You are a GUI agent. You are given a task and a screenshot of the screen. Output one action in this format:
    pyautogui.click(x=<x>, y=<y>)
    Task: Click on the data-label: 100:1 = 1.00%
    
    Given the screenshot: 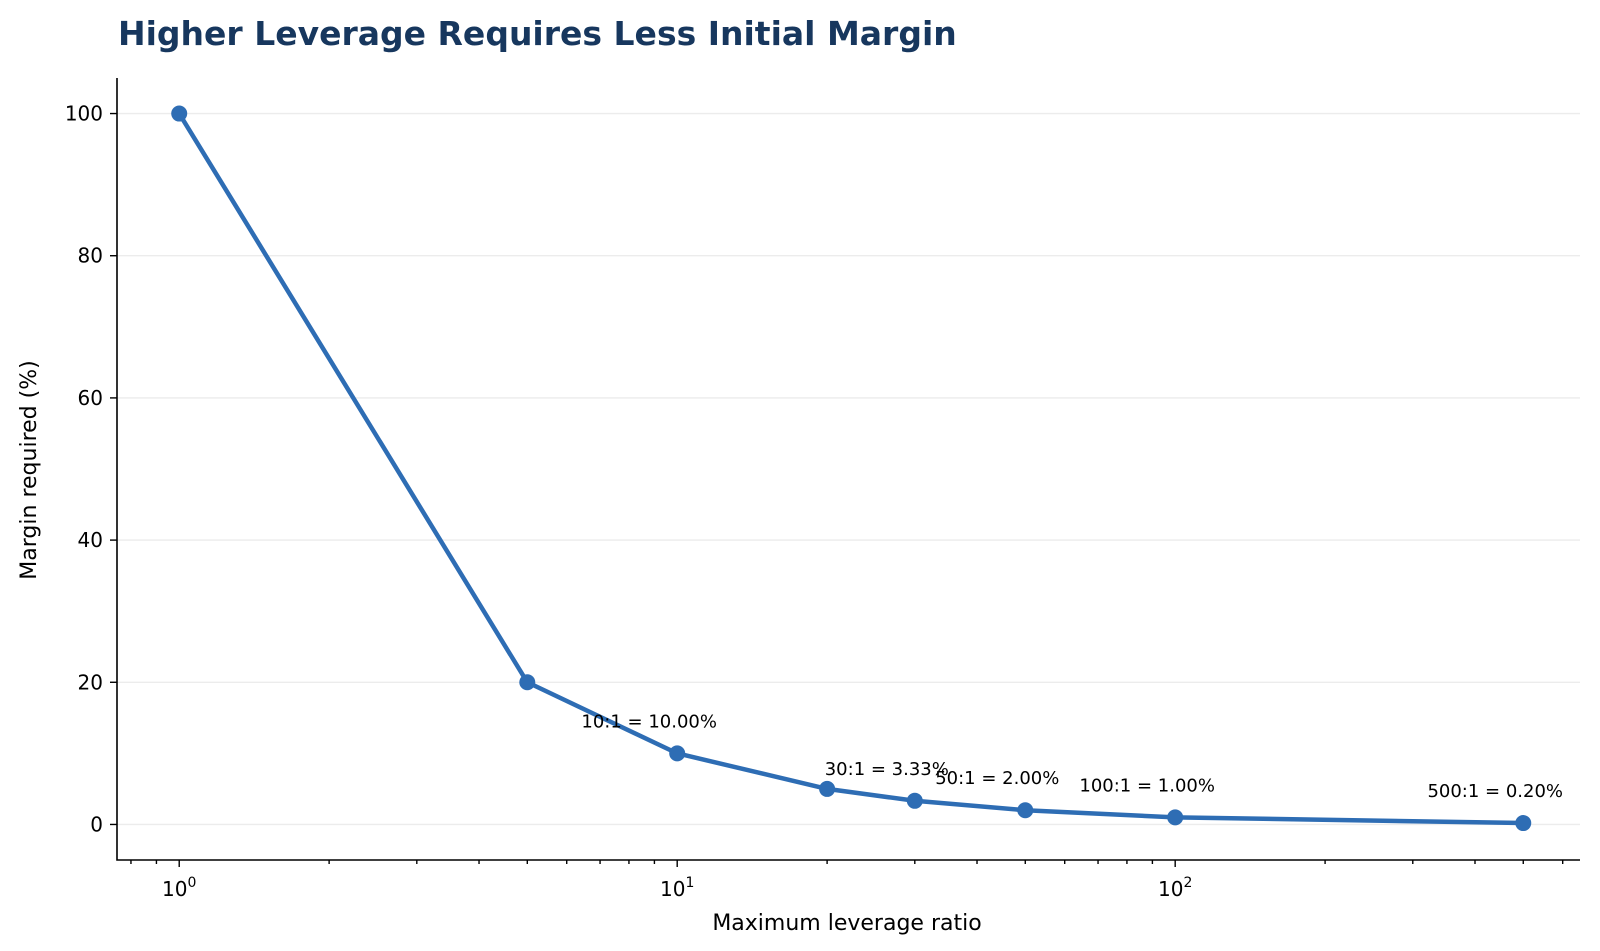 What is the action you would take?
    pyautogui.click(x=1147, y=785)
    